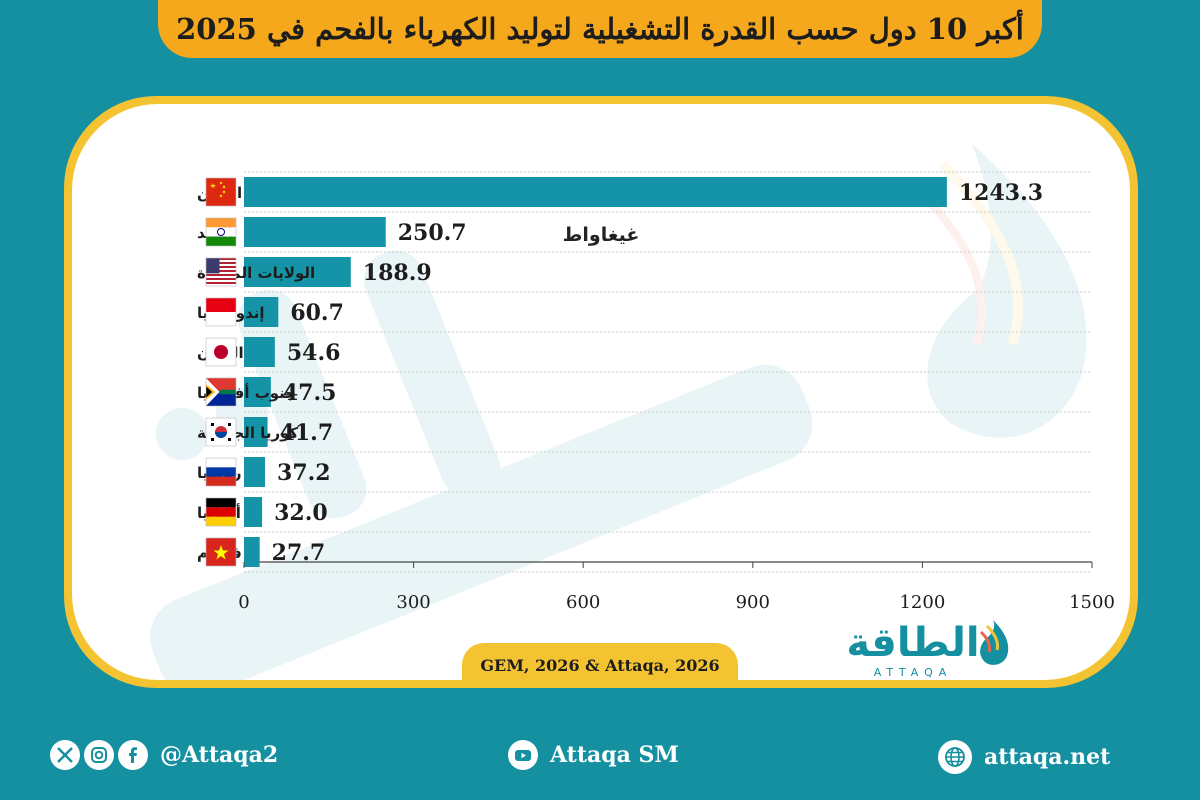 This screenshot has width=1200, height=800. Describe the element at coordinates (913, 672) in the screenshot. I see `logo-latin-text: ATTAQA` at that location.